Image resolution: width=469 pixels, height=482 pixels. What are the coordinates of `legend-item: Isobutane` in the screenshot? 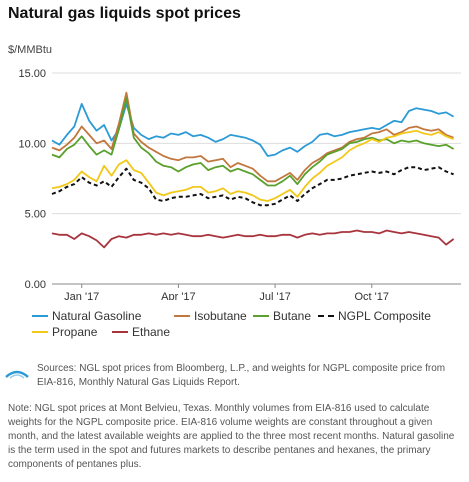 It's located at (210, 316).